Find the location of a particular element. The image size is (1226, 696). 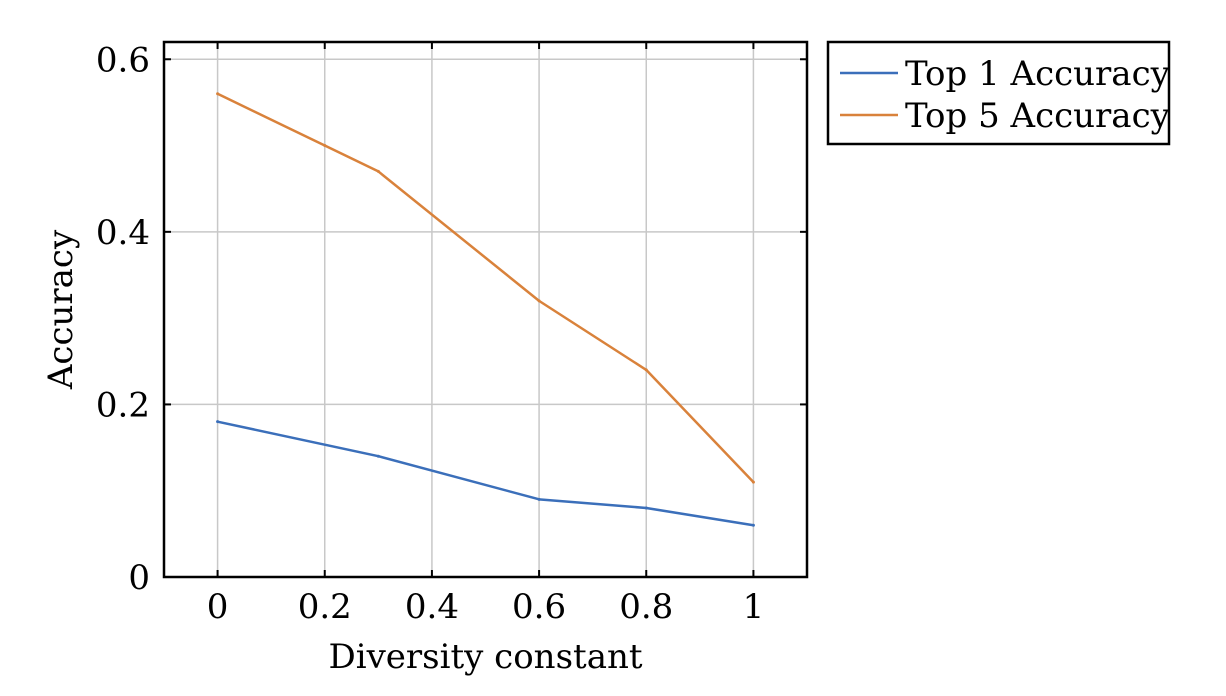

legend-label-top-1: Top 1 Accuracy is located at coordinates (1038, 74).